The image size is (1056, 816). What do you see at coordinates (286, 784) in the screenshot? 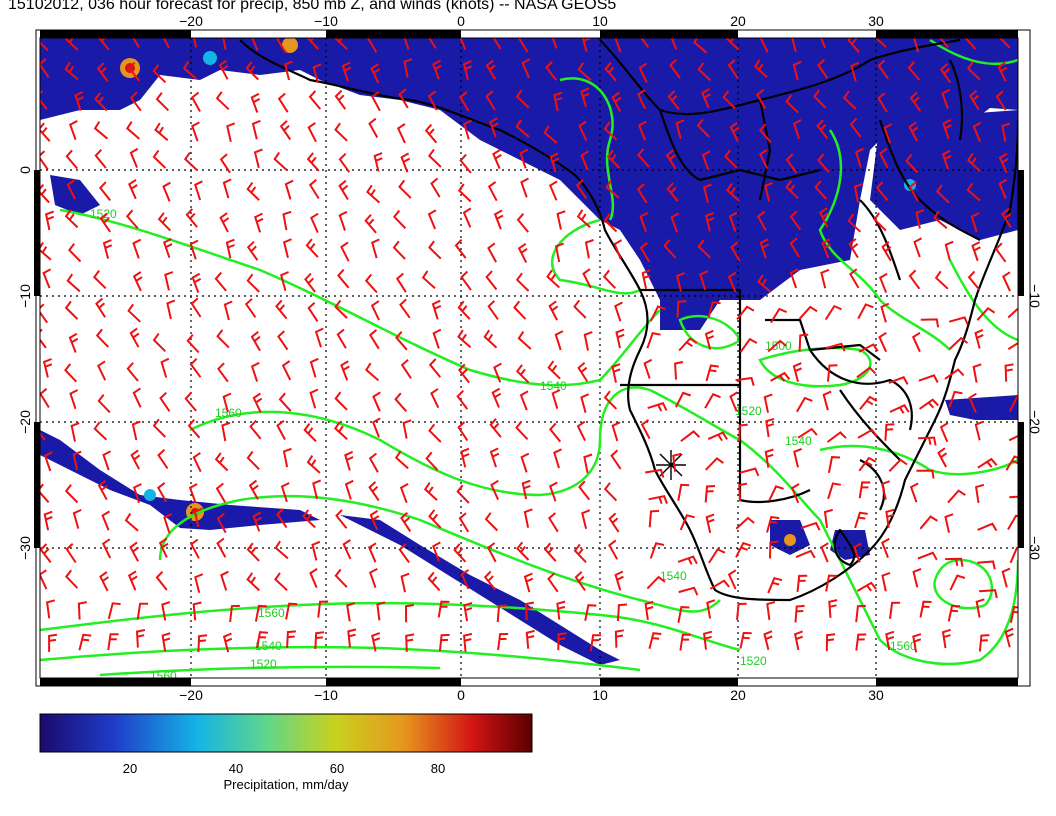
I see `colorbar-label: Precipitation, mm/day` at bounding box center [286, 784].